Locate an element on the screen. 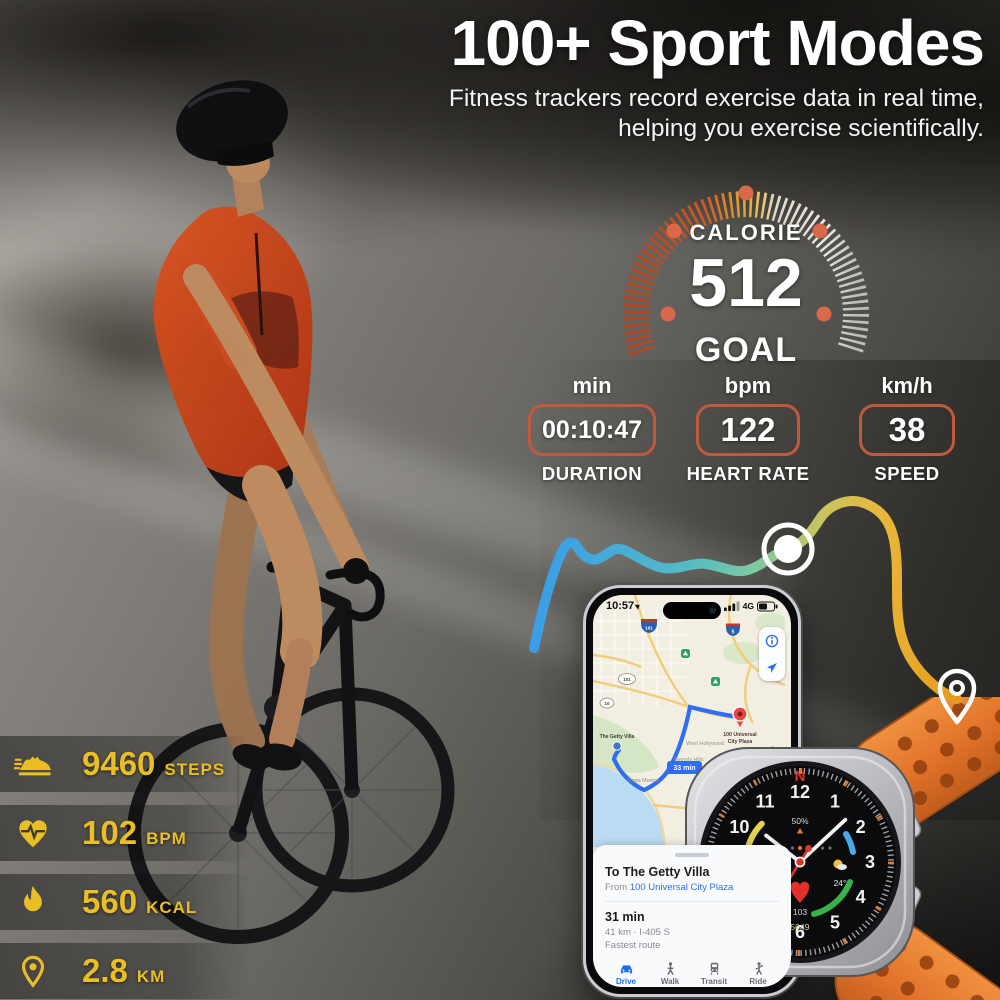 The width and height of the screenshot is (1000, 1000). svg-text: 12 is located at coordinates (800, 792).